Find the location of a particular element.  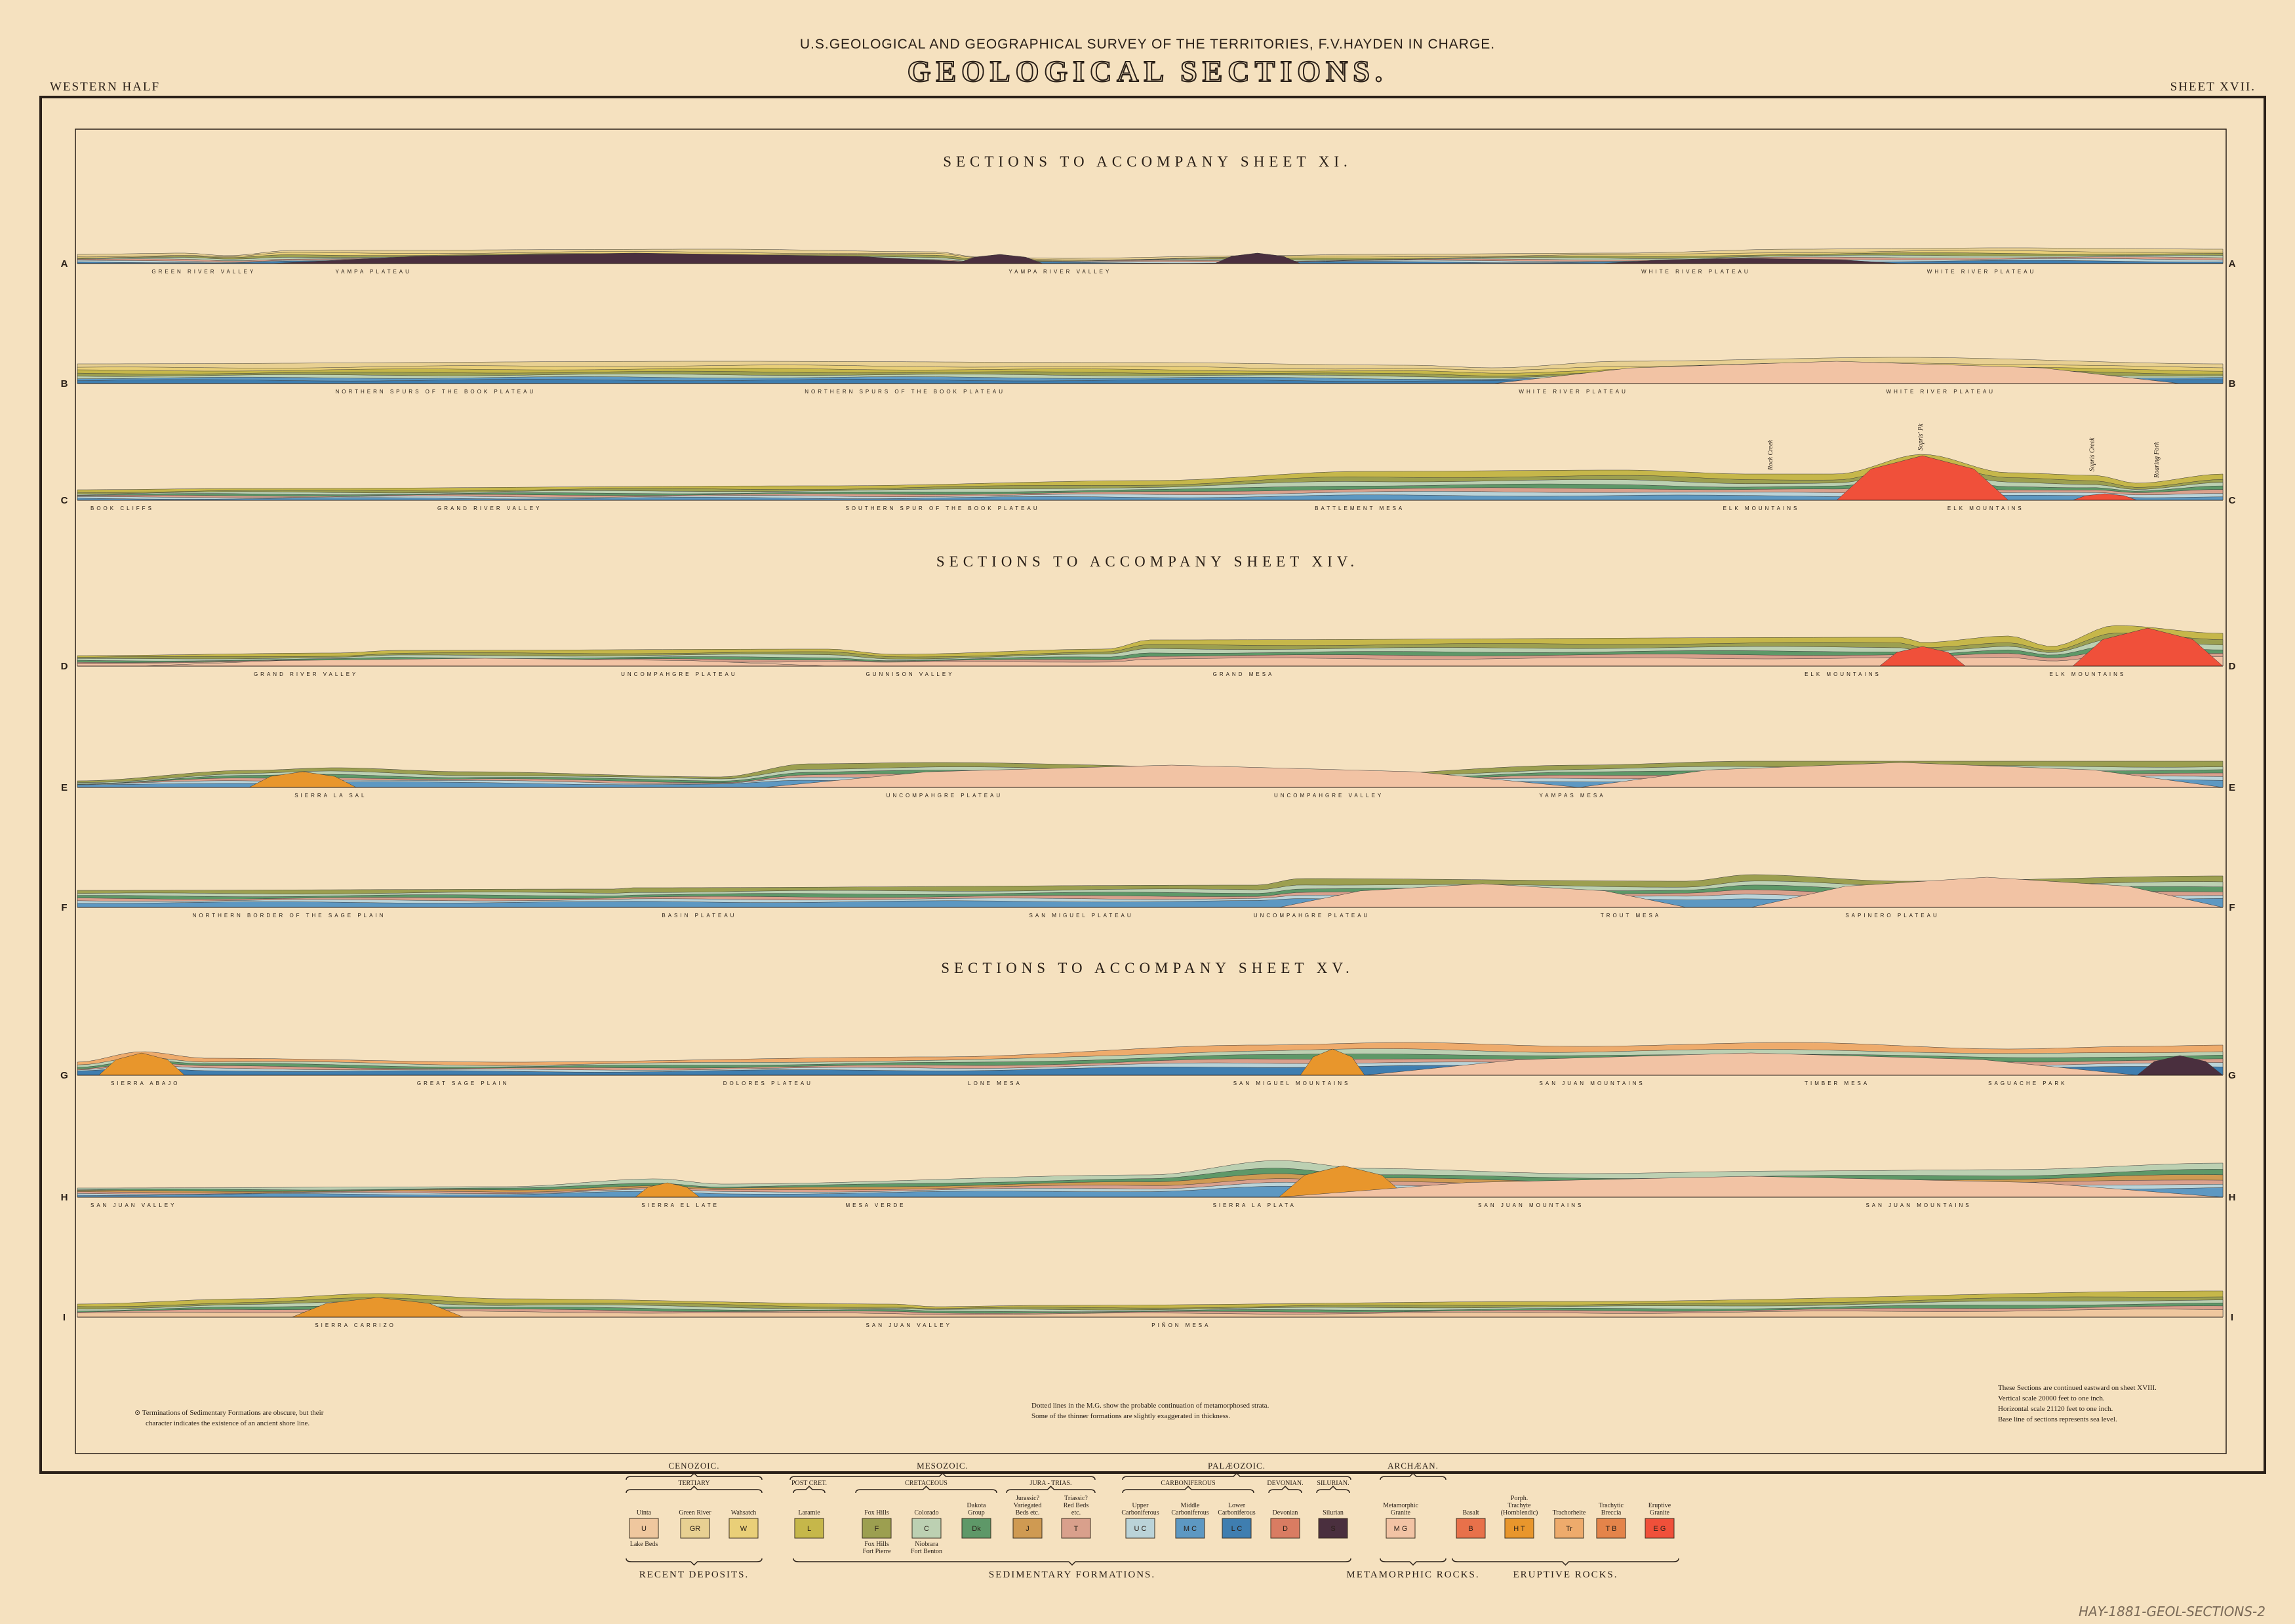

unit-sublabel: Fox Hills Fort Pierre is located at coordinates (877, 1548).